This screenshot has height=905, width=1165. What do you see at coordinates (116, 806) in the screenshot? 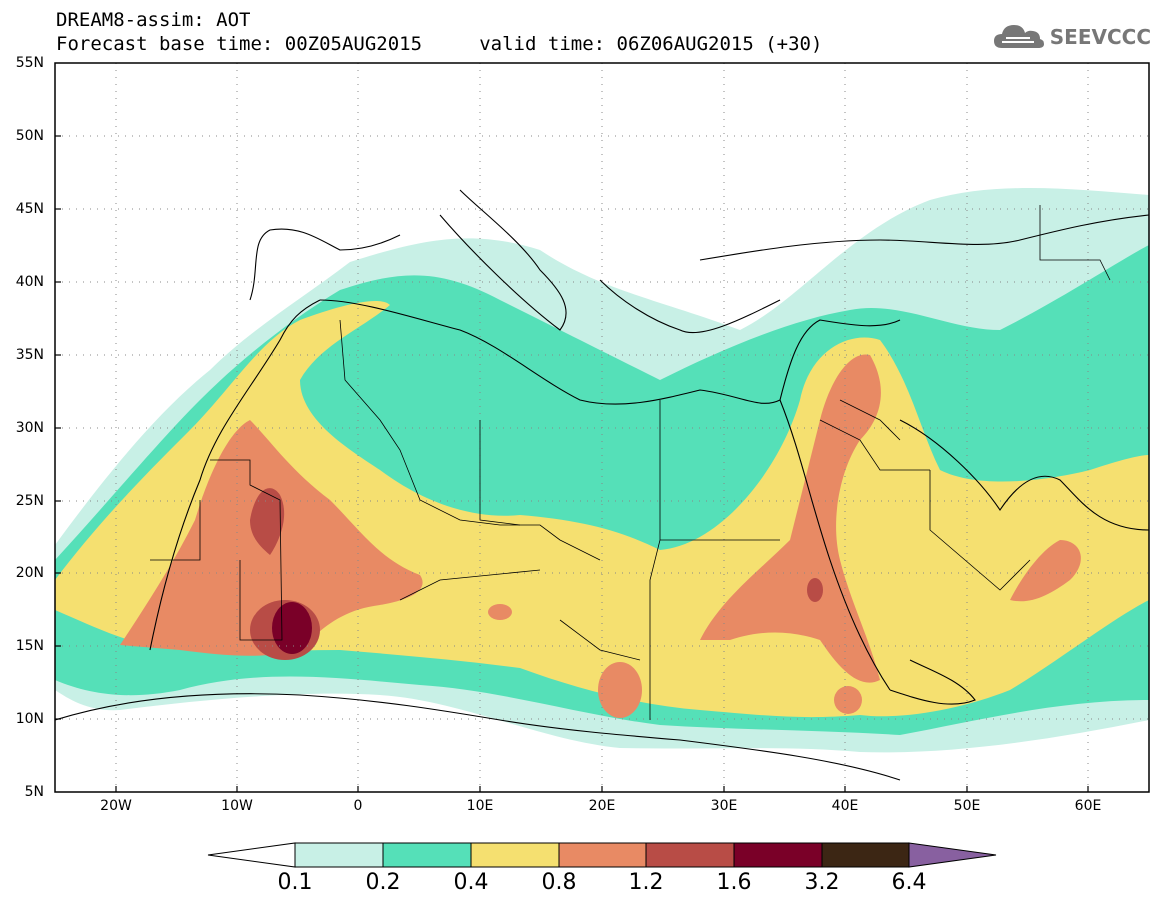
I see `lon-label: 20W` at bounding box center [116, 806].